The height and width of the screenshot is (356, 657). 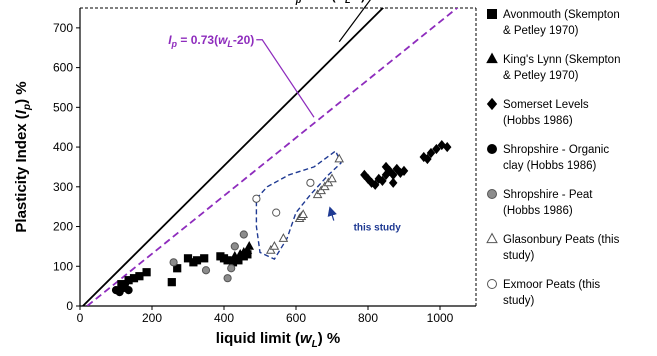 What do you see at coordinates (378, 228) in the screenshot?
I see `this-study-label: this study` at bounding box center [378, 228].